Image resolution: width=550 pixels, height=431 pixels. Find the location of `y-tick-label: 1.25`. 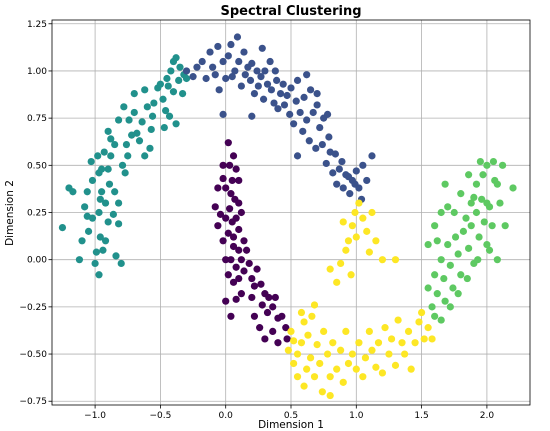

y-tick-label: 1.25 is located at coordinates (37, 25).